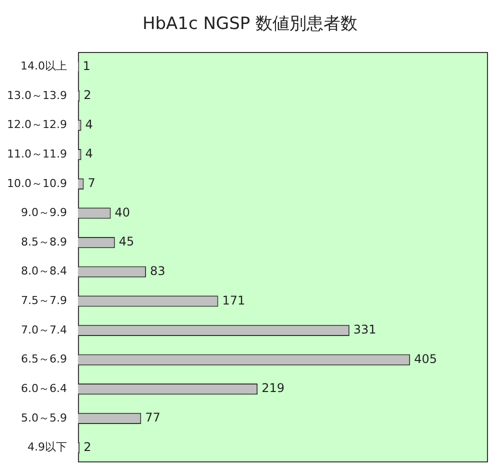 The image size is (500, 472). I want to click on data-label: 77, so click(152, 417).